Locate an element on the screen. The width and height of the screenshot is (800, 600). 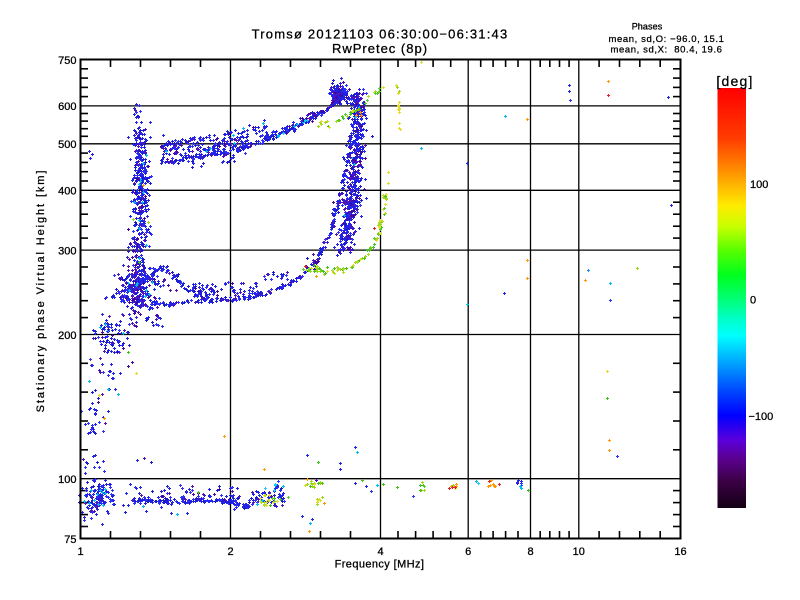
svg-text: 75 is located at coordinates (70, 540).